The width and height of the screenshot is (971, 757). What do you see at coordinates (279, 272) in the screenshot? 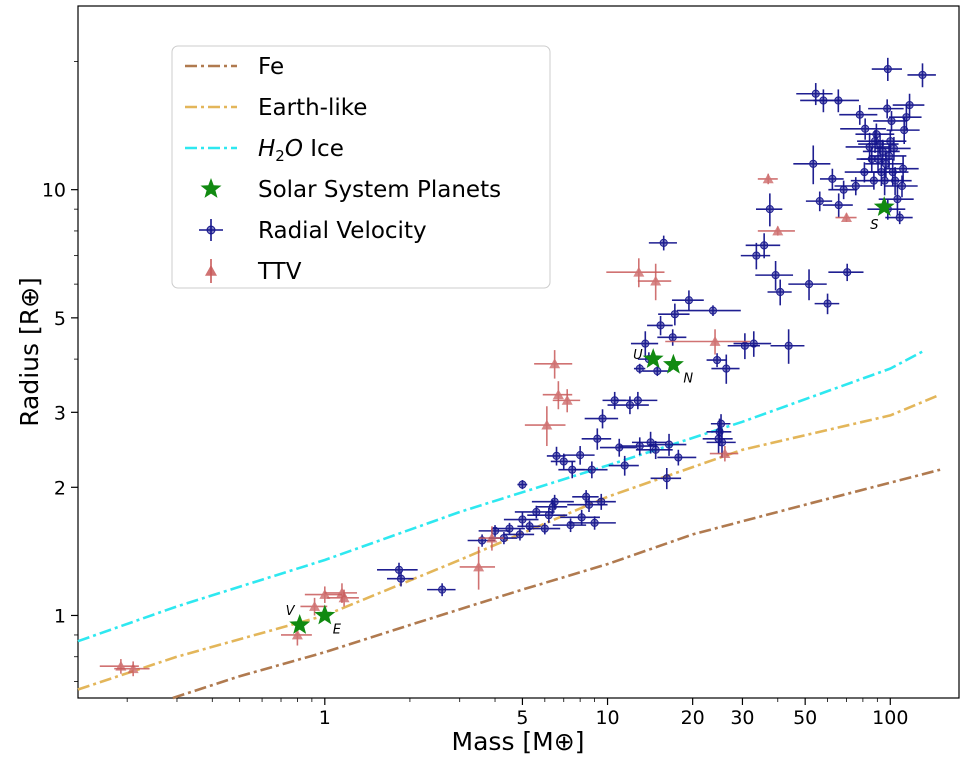
I see `legend-label: TTV` at bounding box center [279, 272].